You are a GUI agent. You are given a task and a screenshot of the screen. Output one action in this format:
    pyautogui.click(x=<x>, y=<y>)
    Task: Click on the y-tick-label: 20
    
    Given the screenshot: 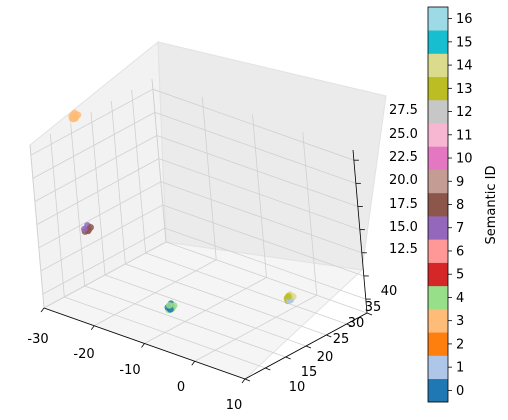 What is the action you would take?
    pyautogui.click(x=325, y=357)
    